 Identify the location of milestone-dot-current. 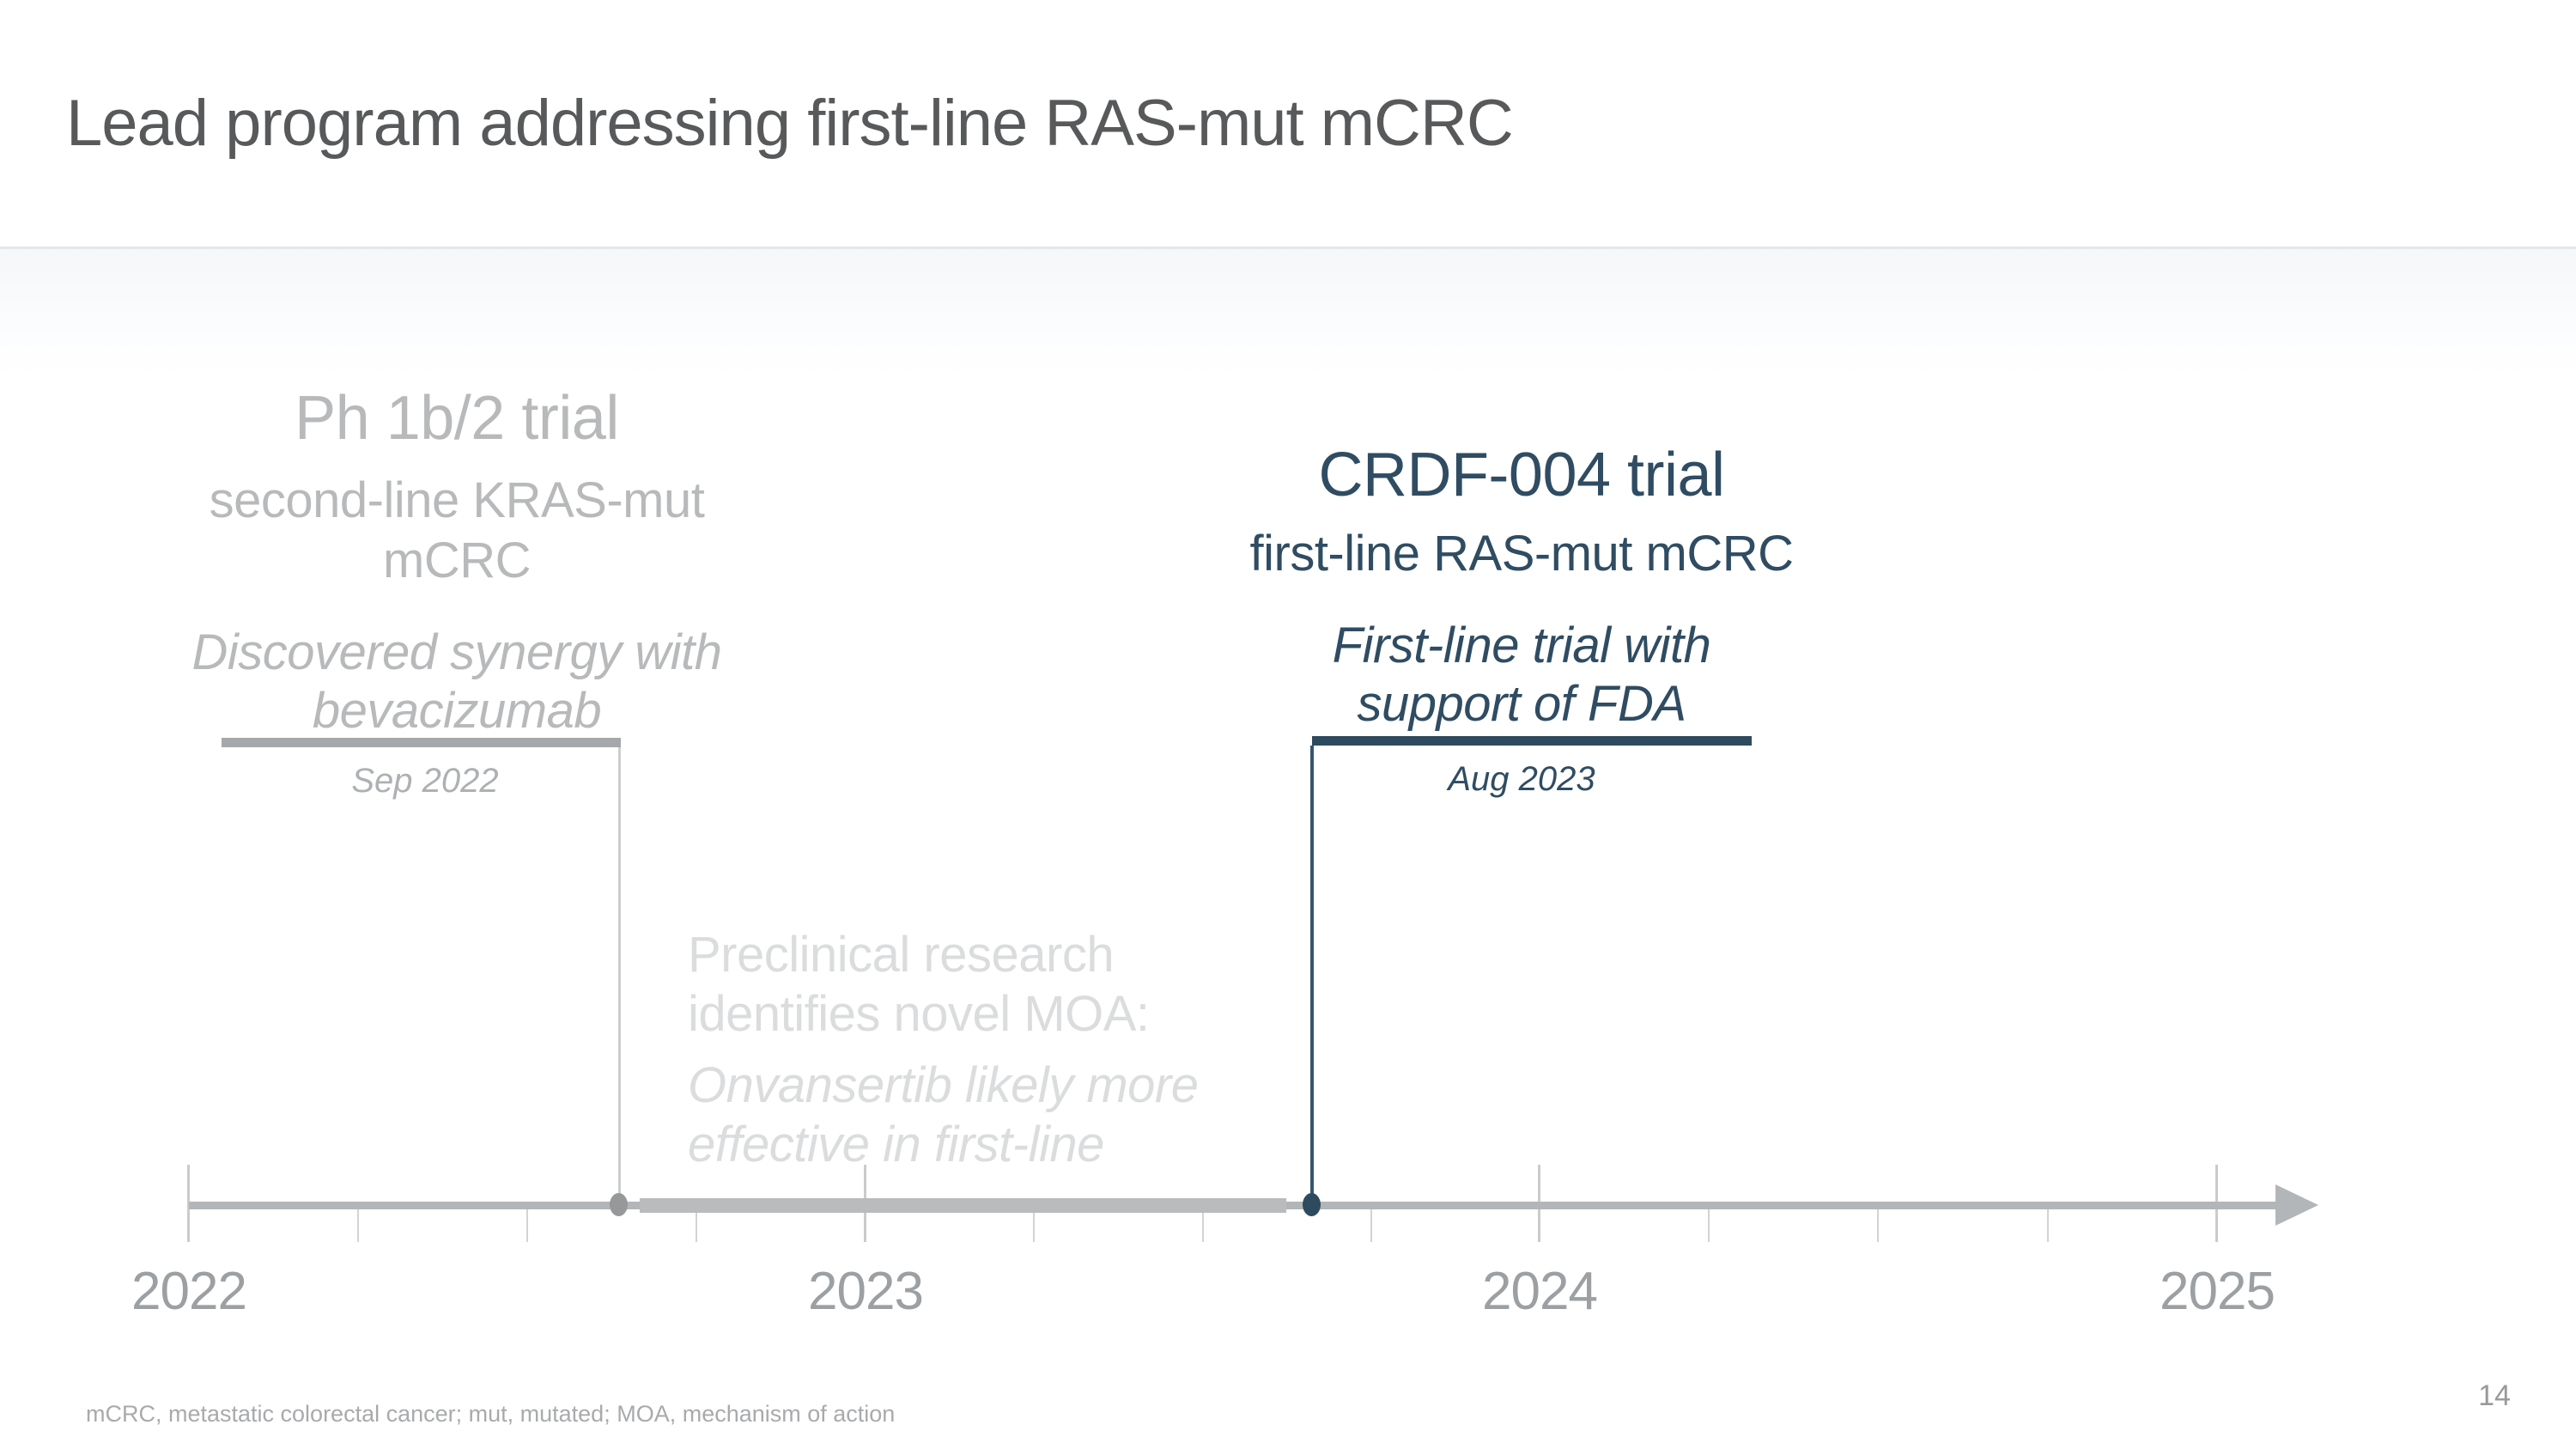
(1312, 1204).